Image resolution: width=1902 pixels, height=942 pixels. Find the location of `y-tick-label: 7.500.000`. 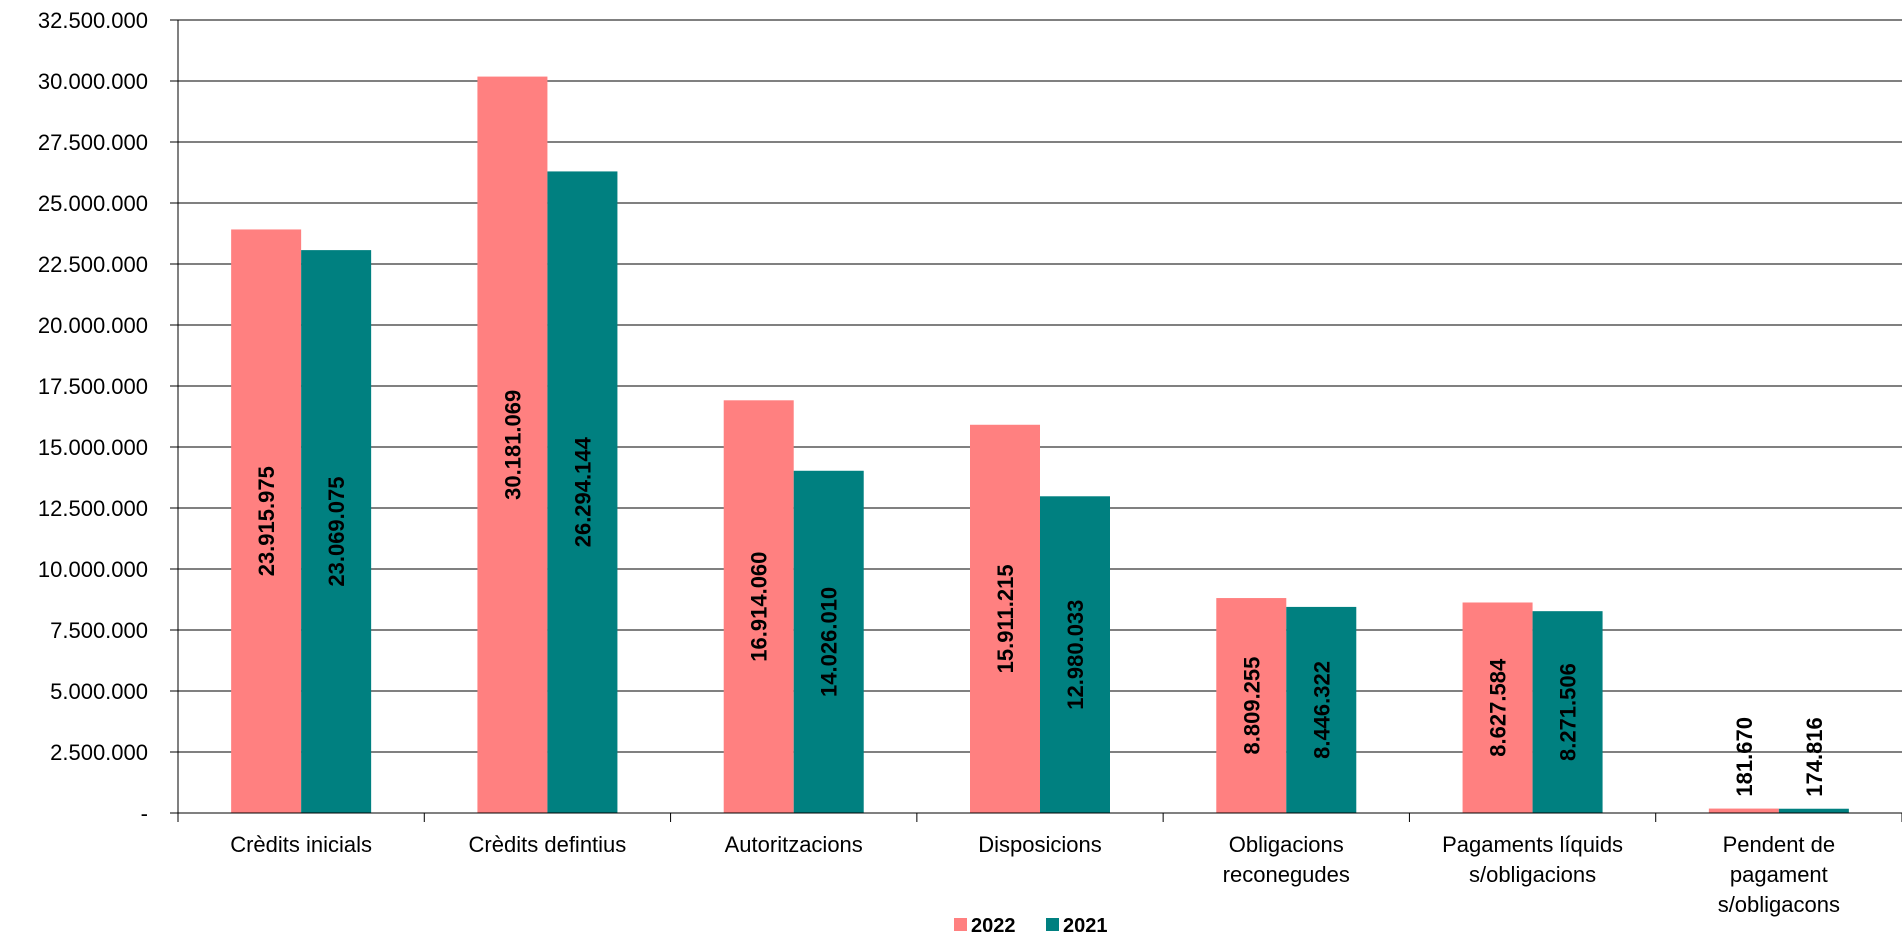

y-tick-label: 7.500.000 is located at coordinates (99, 630).